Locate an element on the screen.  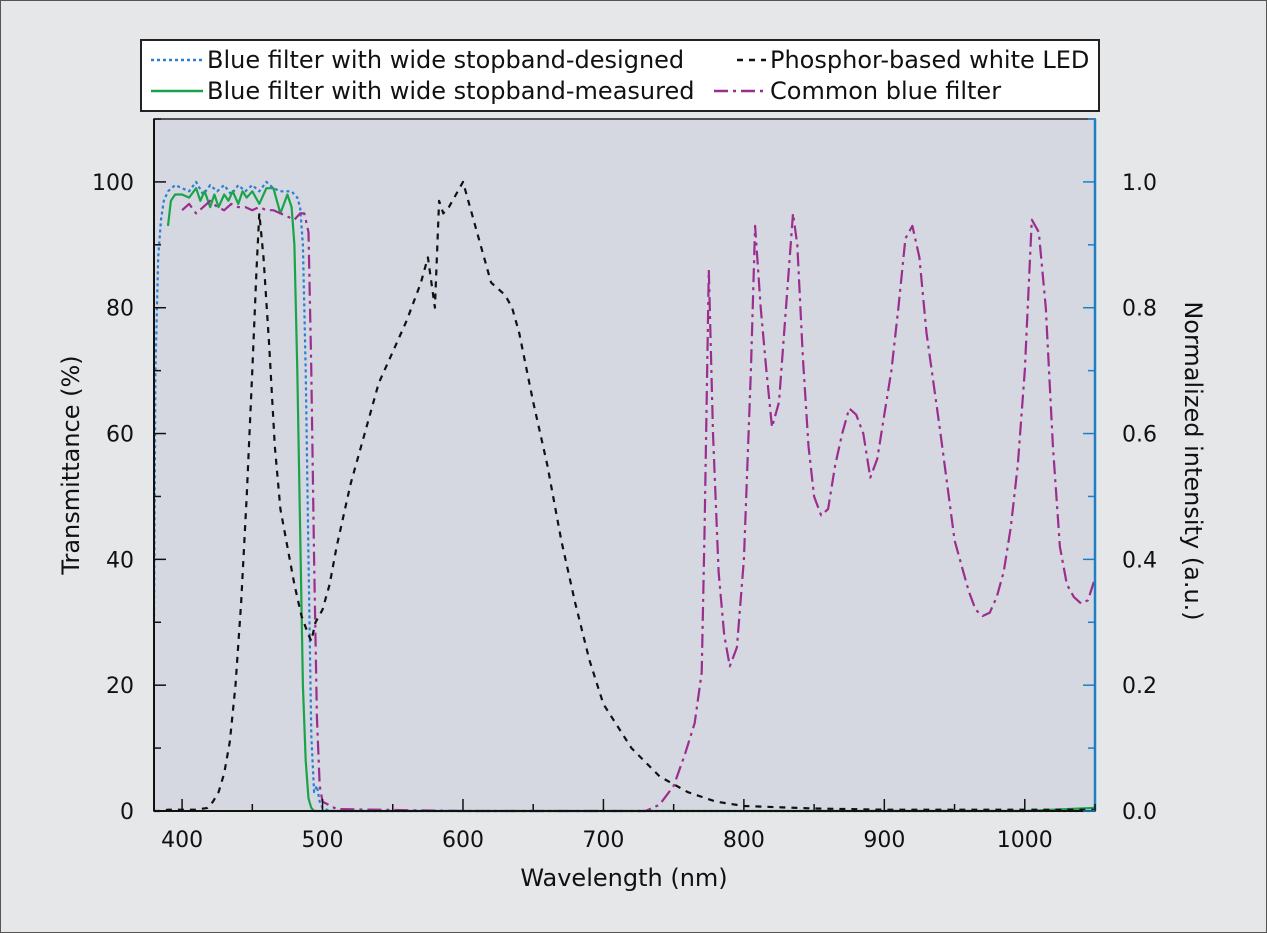
x-tick-label: 400 is located at coordinates (182, 840).